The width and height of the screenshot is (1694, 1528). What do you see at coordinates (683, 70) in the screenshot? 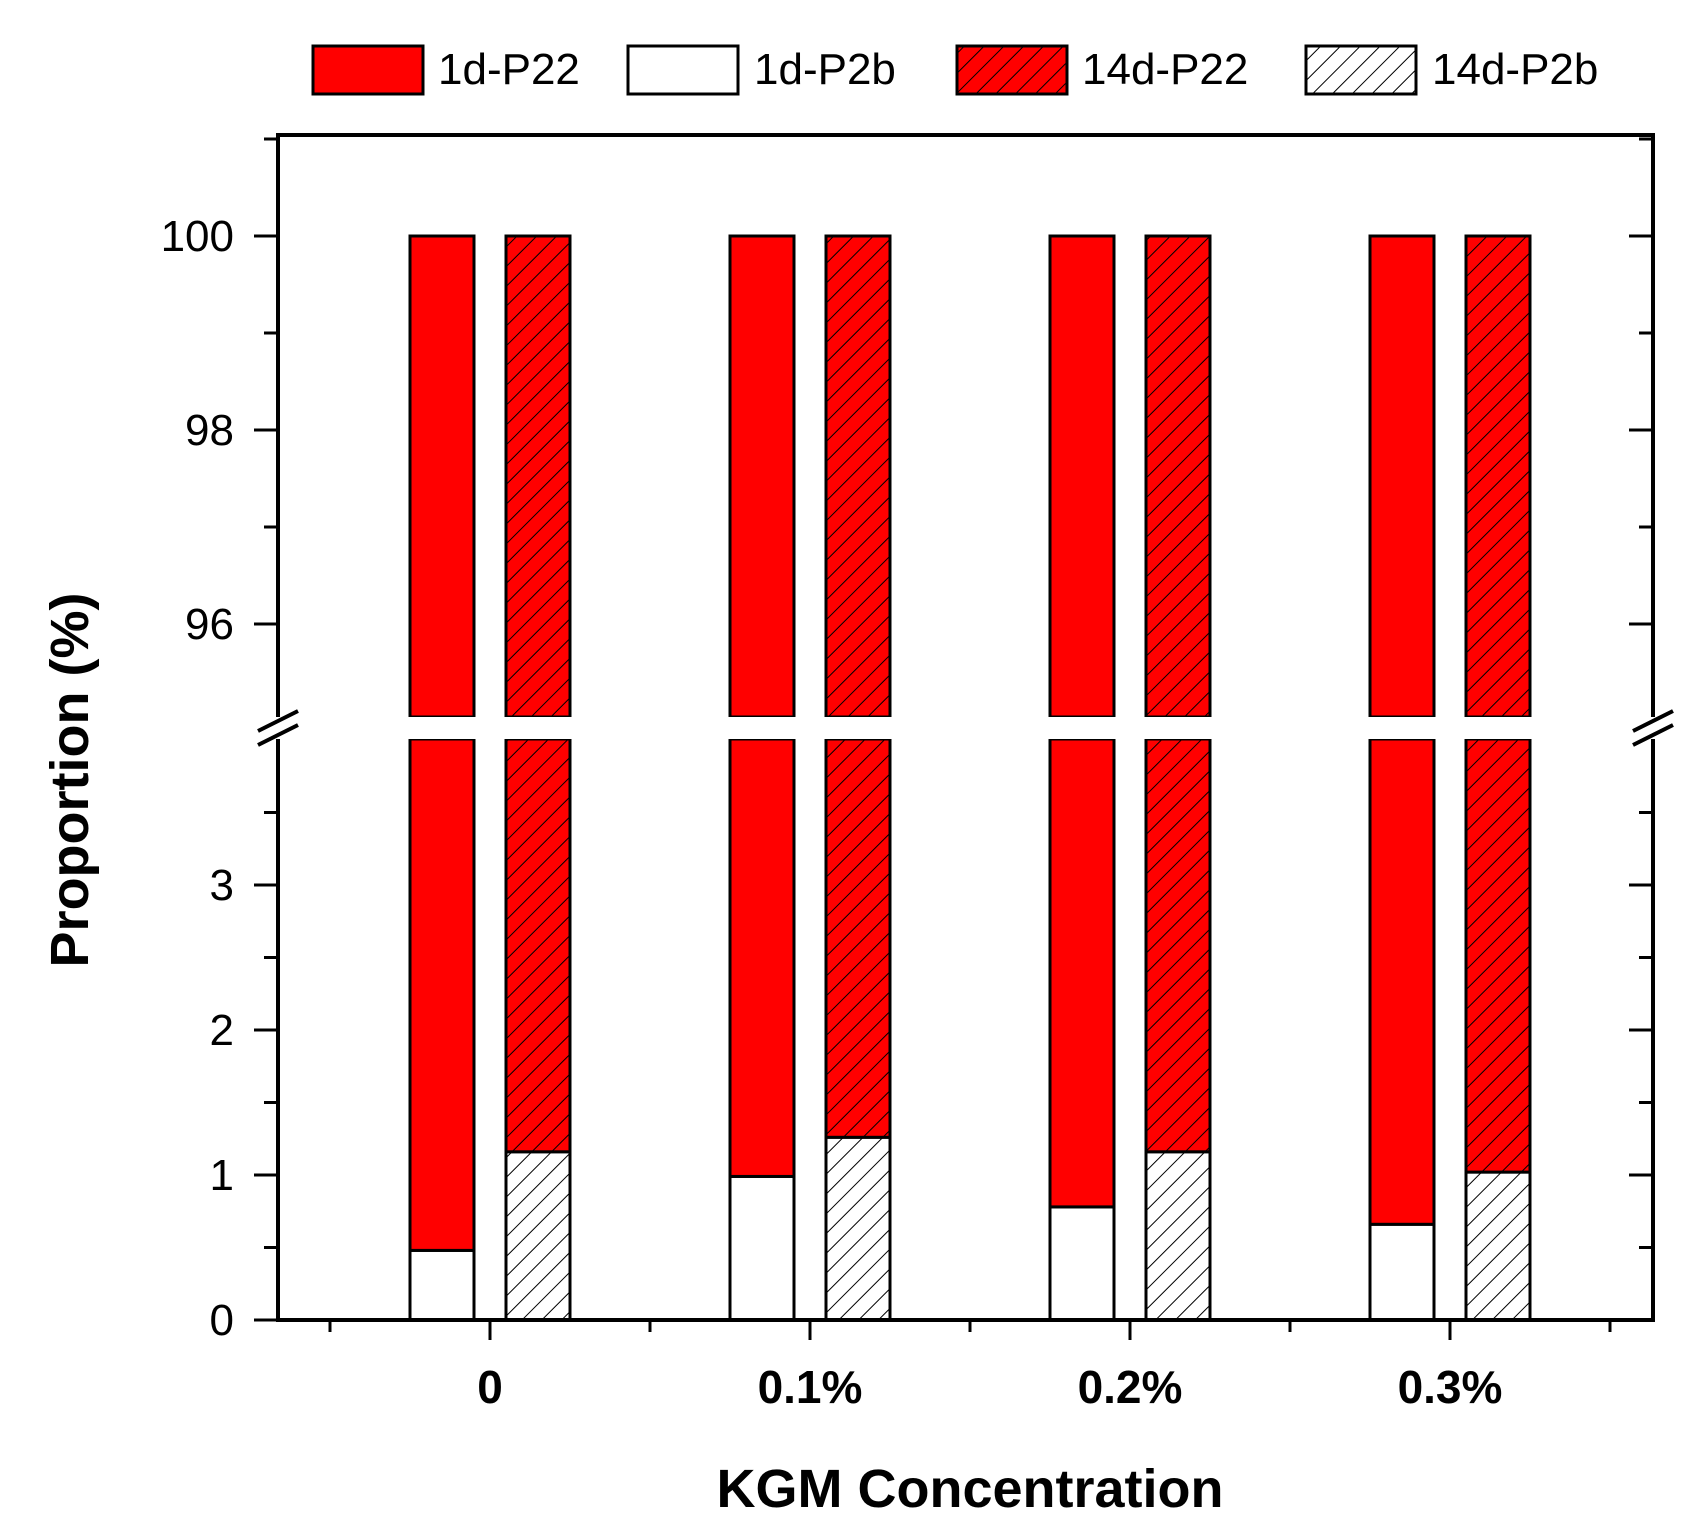
I see `legend-swatch-1d-p2b` at bounding box center [683, 70].